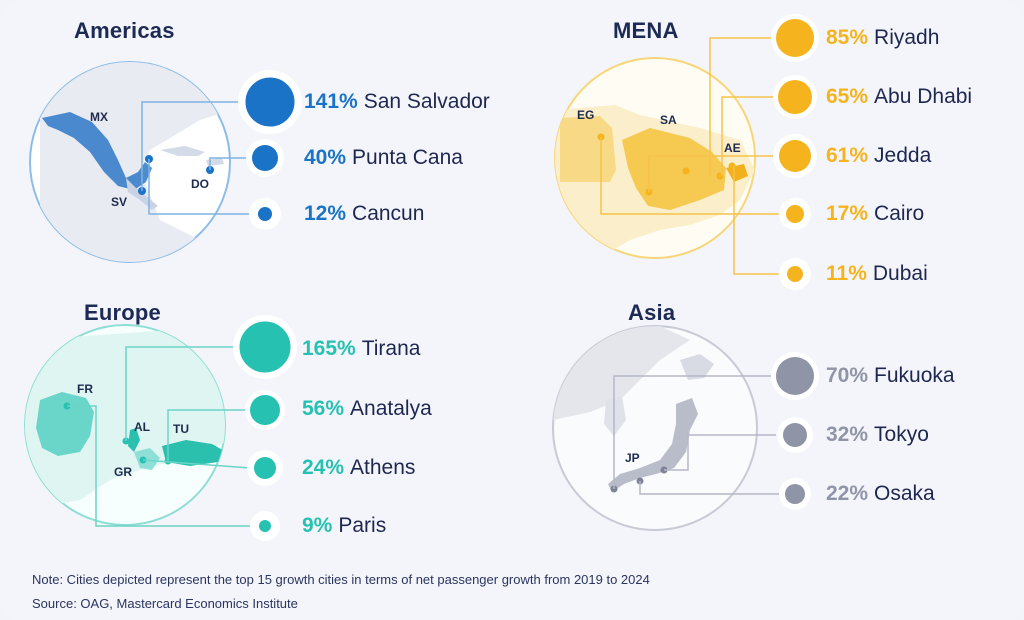 The image size is (1024, 620). I want to click on europe-landmass, so click(125, 420).